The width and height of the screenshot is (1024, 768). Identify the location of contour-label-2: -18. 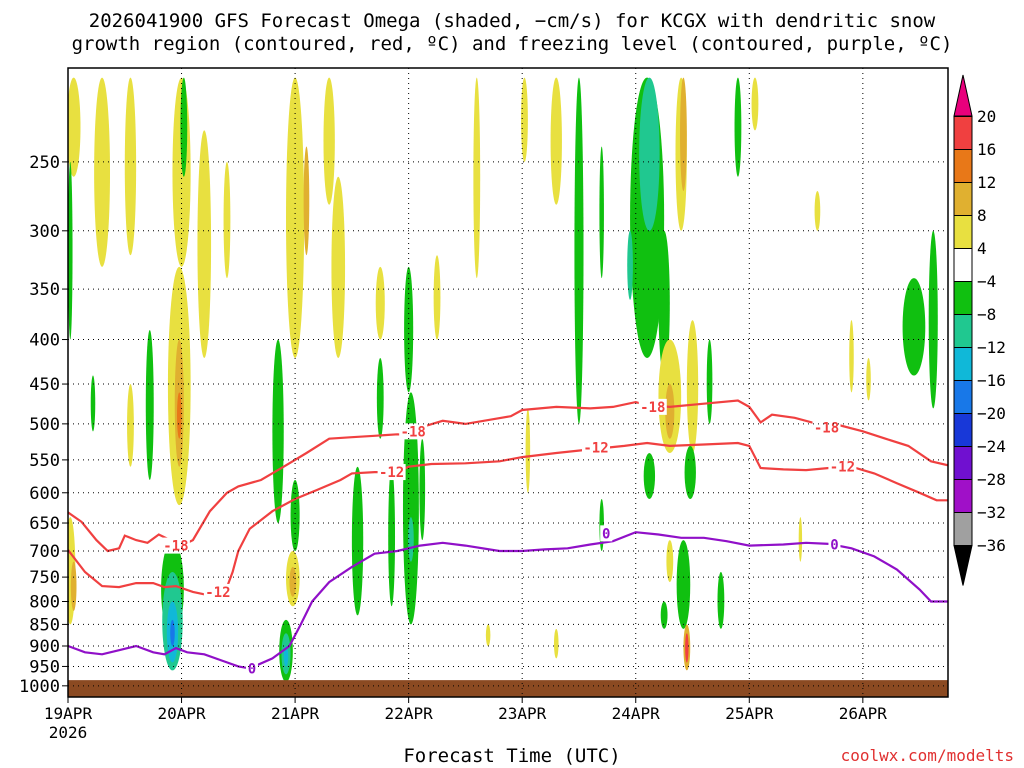
(413, 432).